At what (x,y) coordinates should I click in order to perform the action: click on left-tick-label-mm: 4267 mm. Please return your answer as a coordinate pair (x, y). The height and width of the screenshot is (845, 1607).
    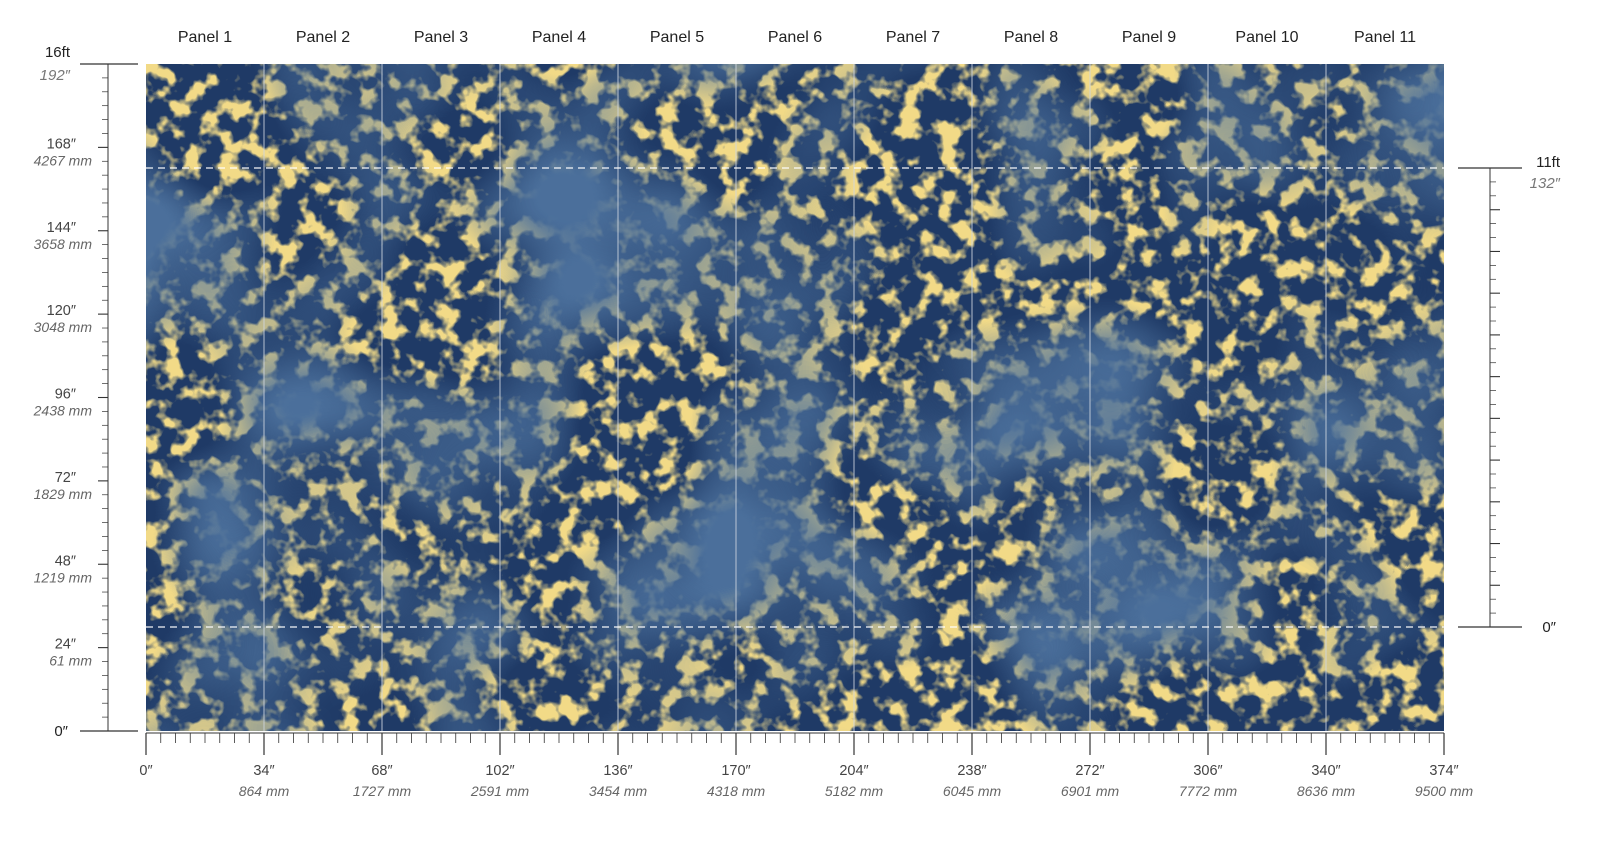
    Looking at the image, I should click on (63, 160).